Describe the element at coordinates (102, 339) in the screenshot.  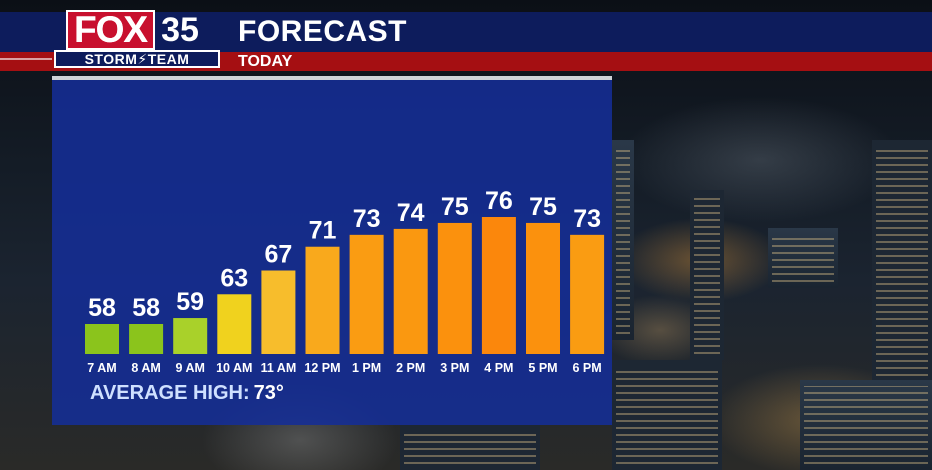
I see `bar-7-am` at that location.